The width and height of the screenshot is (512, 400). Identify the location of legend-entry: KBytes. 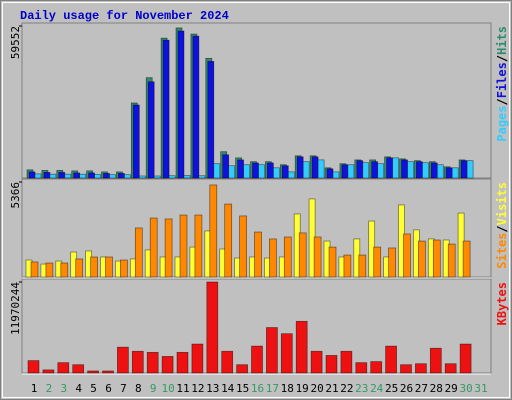
(502, 303).